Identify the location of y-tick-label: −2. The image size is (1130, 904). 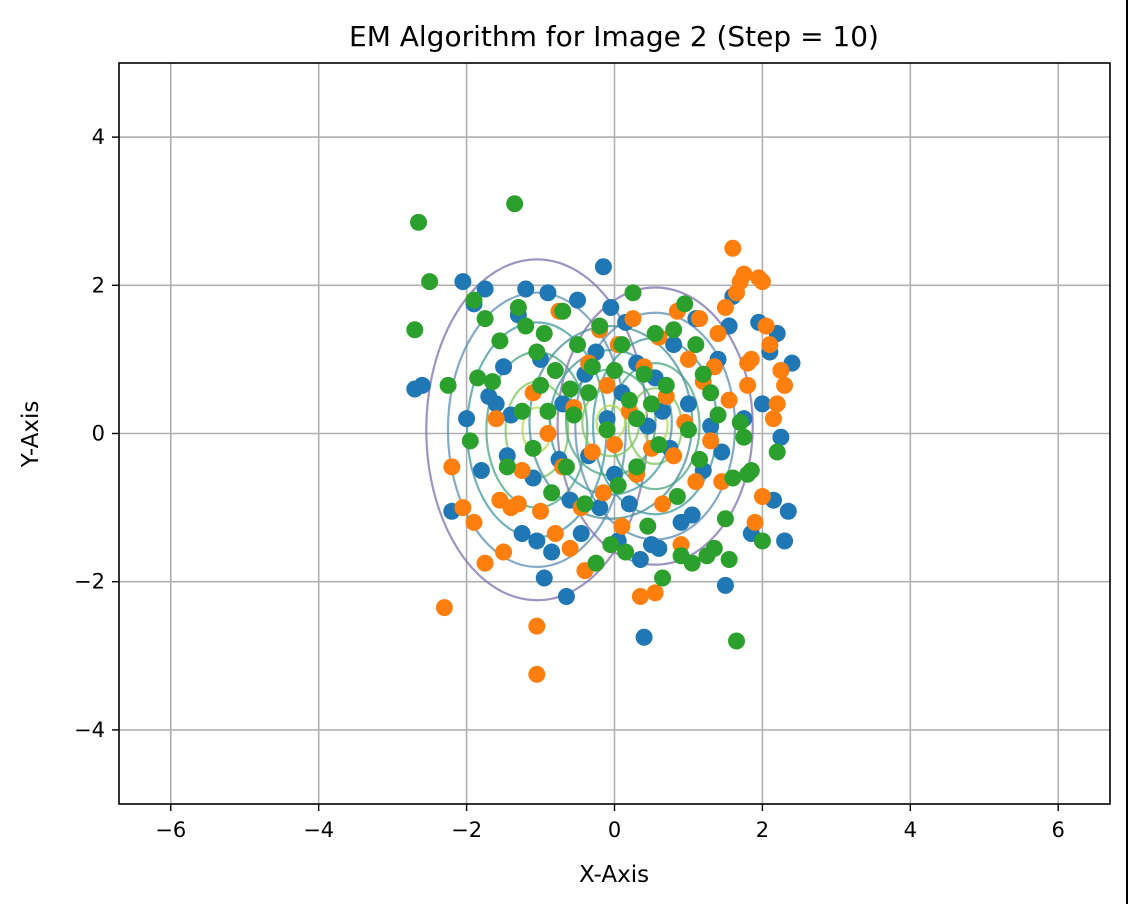
(89, 582).